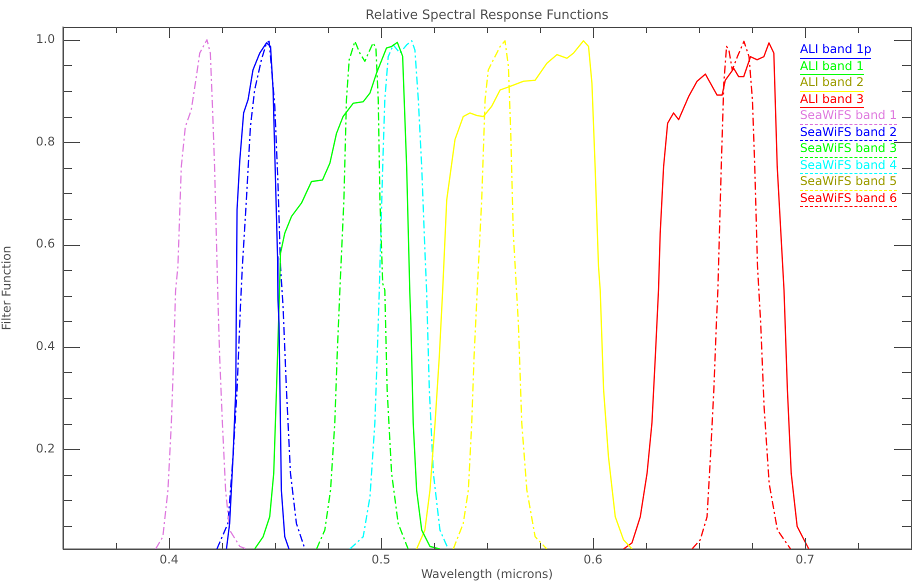  Describe the element at coordinates (487, 573) in the screenshot. I see `x-axis-title: Wavelength (microns)` at that location.